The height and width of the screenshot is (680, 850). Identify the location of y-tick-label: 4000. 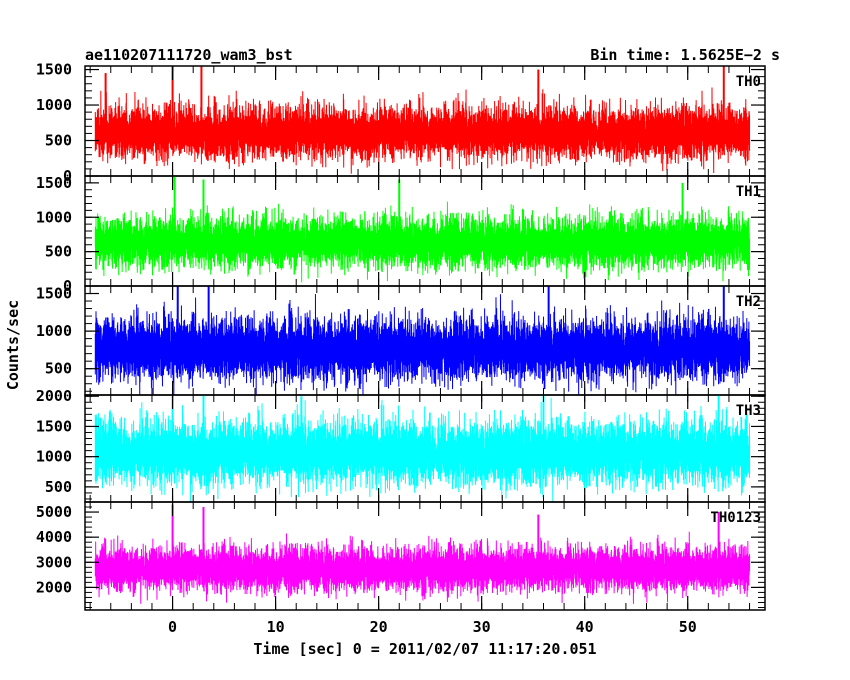
(54, 537).